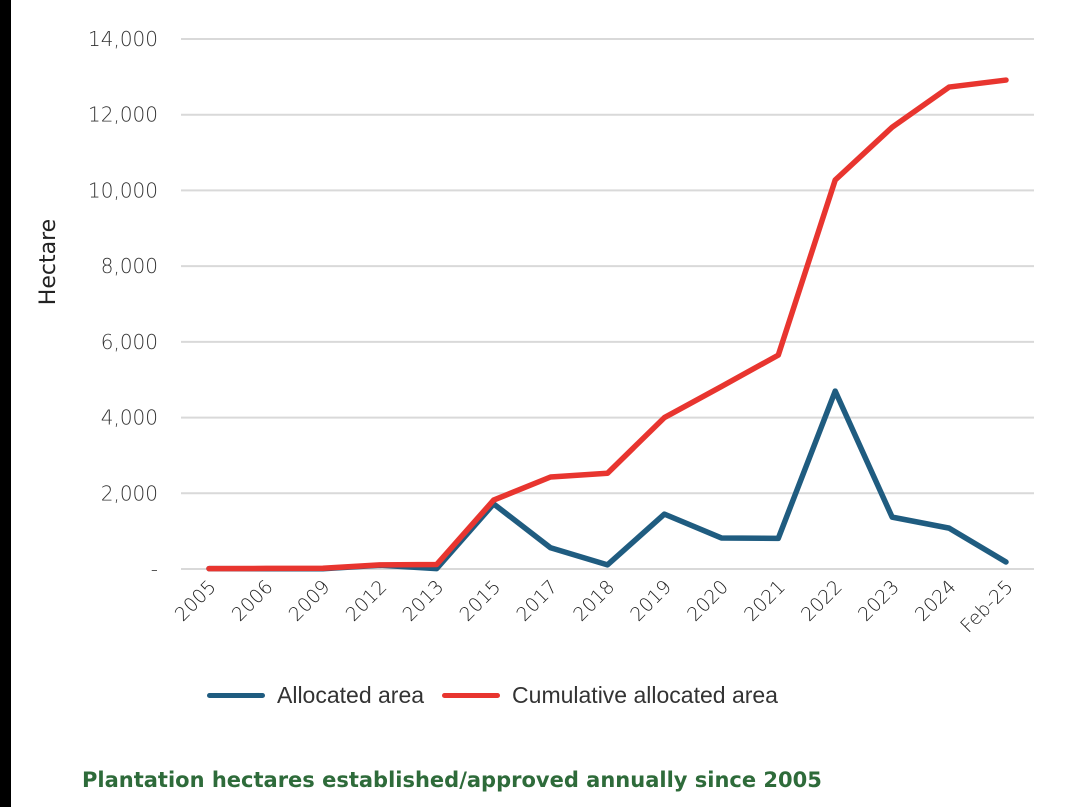 Image resolution: width=1067 pixels, height=807 pixels. Describe the element at coordinates (123, 115) in the screenshot. I see `y-tick-label: 12,000` at that location.